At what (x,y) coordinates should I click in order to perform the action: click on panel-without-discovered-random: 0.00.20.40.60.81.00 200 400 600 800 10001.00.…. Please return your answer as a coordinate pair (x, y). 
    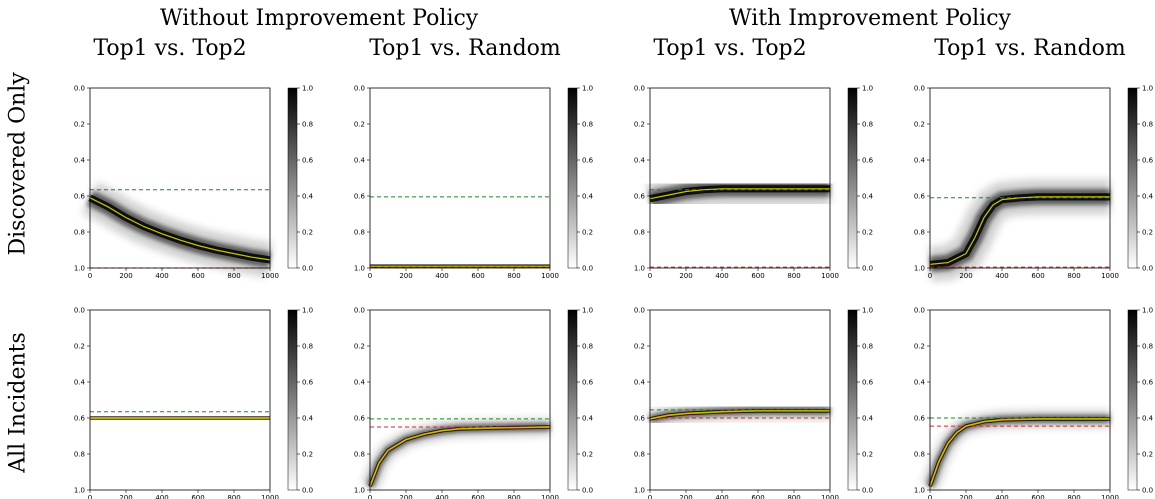
    Looking at the image, I should click on (474, 183).